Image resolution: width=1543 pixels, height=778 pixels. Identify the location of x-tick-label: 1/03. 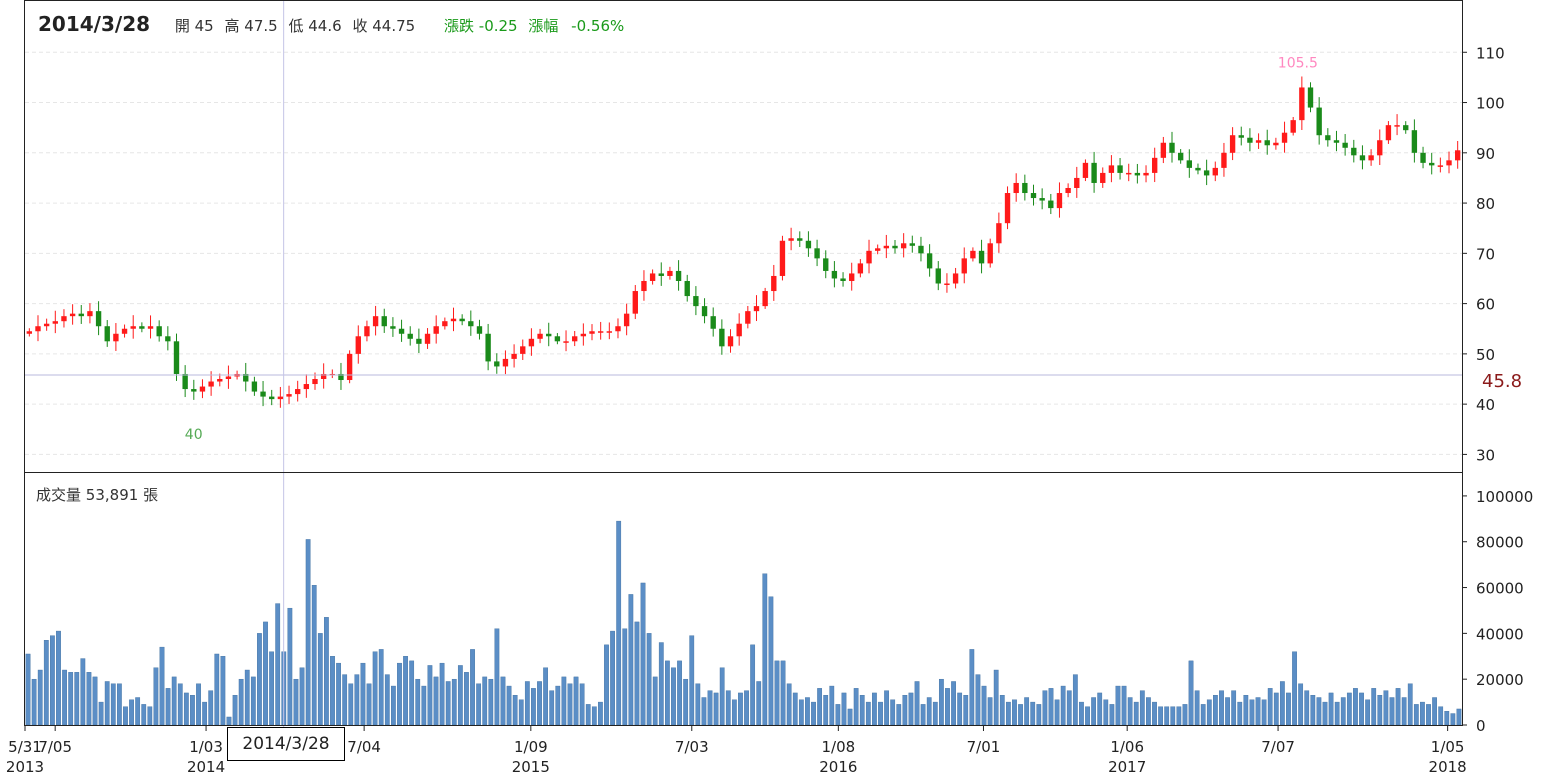
(206, 747).